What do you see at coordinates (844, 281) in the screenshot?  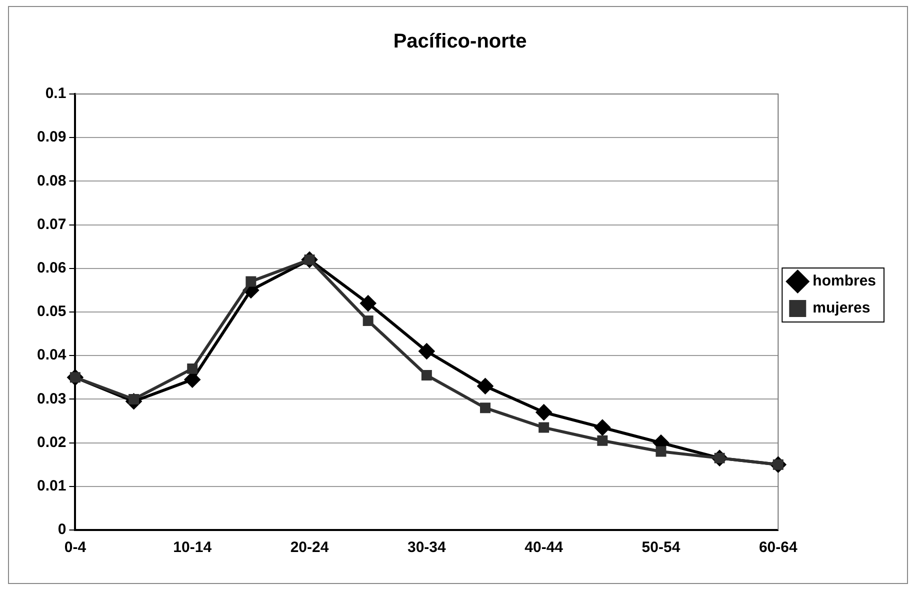 I see `legend-label: hombres` at bounding box center [844, 281].